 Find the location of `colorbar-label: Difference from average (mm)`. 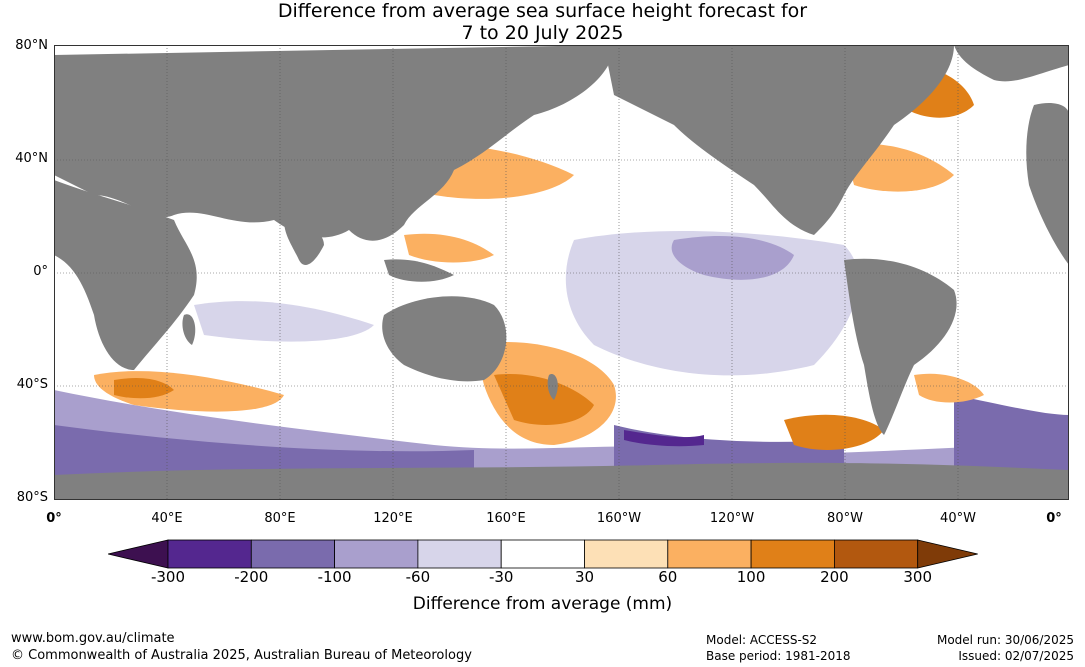

colorbar-label: Difference from average (mm) is located at coordinates (542, 604).